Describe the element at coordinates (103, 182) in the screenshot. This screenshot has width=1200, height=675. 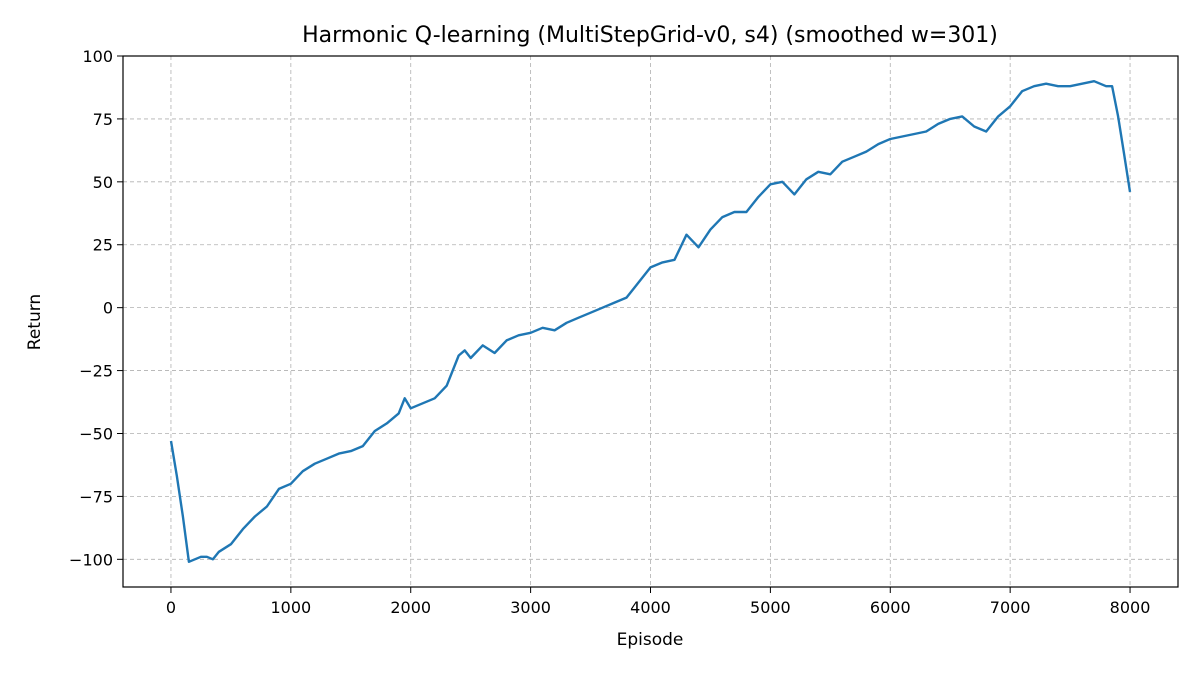
I see `y-tick-label: 50` at that location.